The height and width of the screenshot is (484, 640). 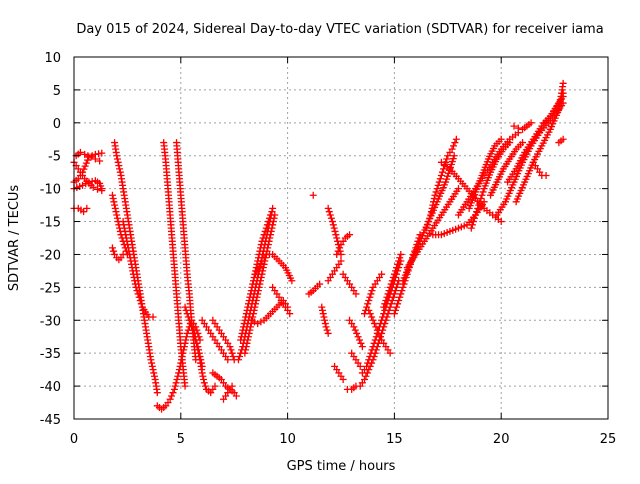 I want to click on y-tick-label: -25, so click(x=50, y=288).